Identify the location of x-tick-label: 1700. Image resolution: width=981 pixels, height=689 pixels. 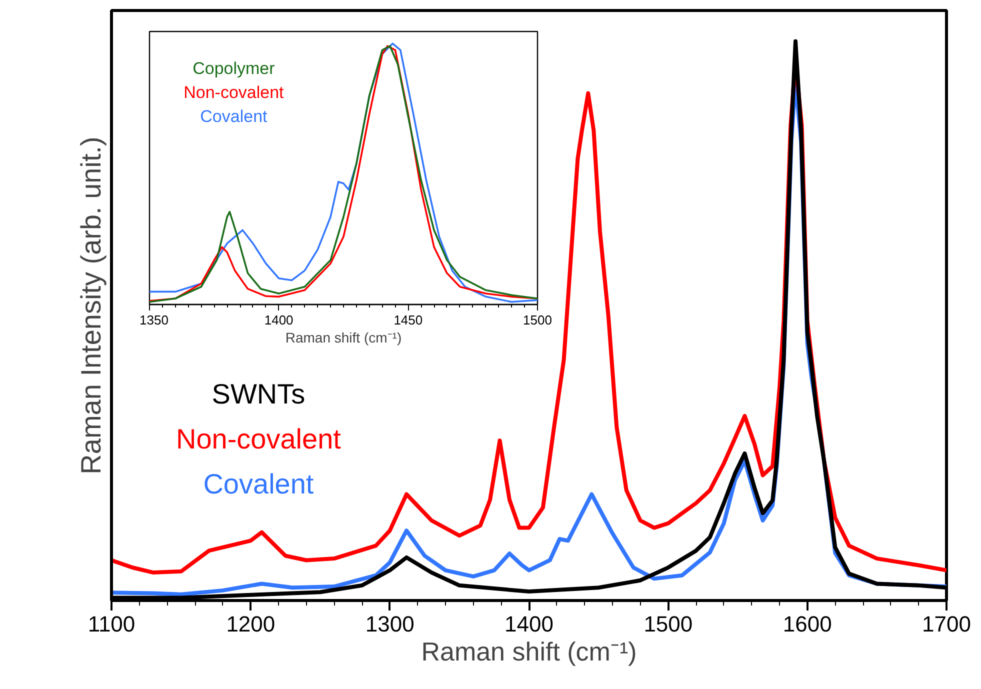
(946, 624).